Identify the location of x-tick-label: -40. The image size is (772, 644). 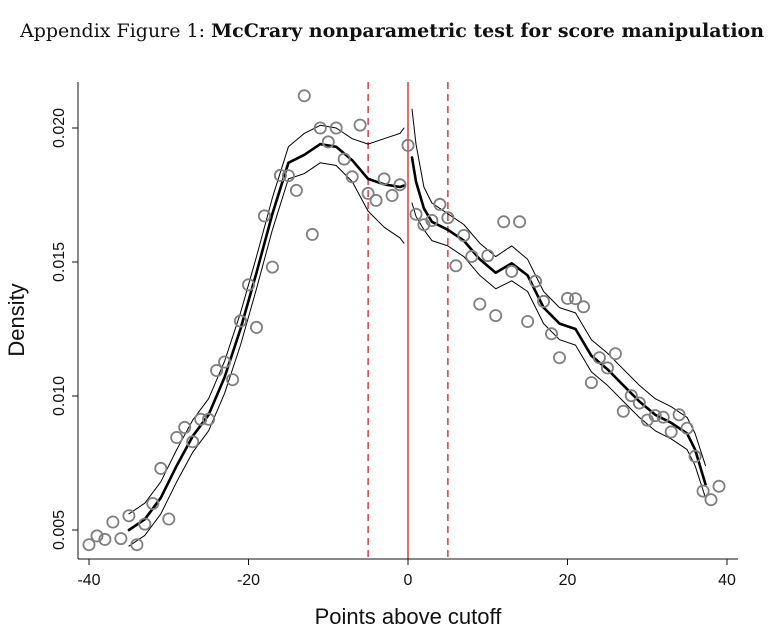
(88, 580).